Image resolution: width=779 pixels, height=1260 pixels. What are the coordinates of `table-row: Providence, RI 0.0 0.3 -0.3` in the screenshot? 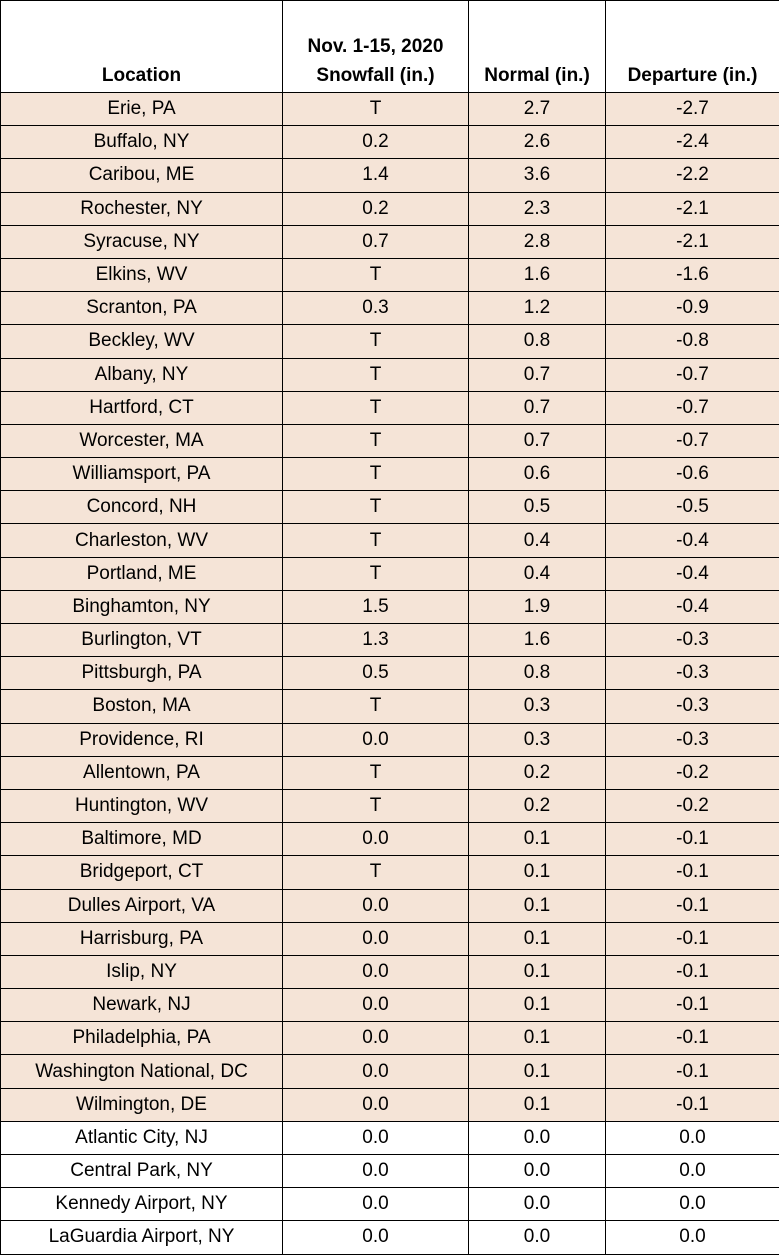 It's located at (389, 739).